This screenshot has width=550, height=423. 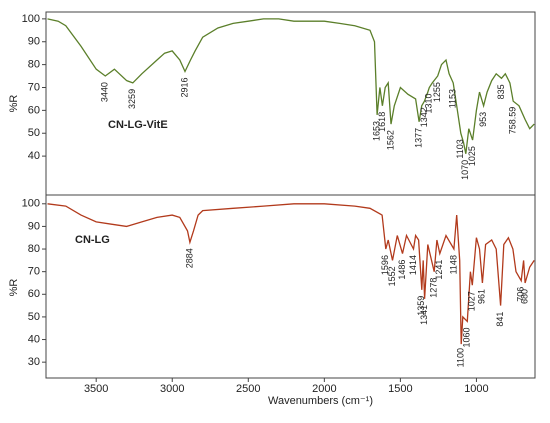 I want to click on x-tick-label: 3500, so click(x=96, y=389).